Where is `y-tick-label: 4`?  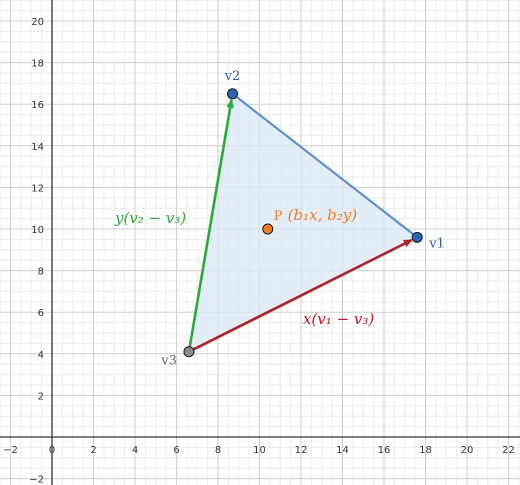
y-tick-label: 4 is located at coordinates (41, 355).